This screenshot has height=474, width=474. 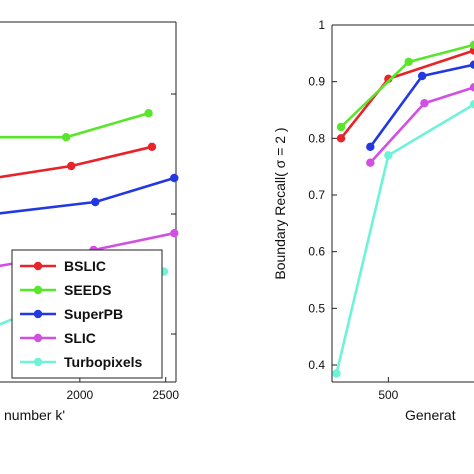 What do you see at coordinates (316, 365) in the screenshot?
I see `y-tick-label: 0.4` at bounding box center [316, 365].